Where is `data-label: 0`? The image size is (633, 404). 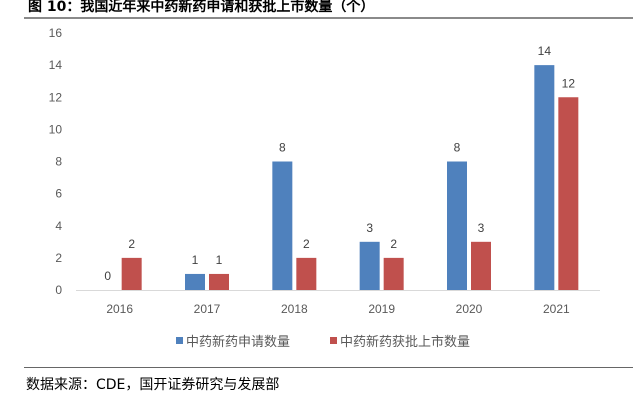 data-label: 0 is located at coordinates (107, 276).